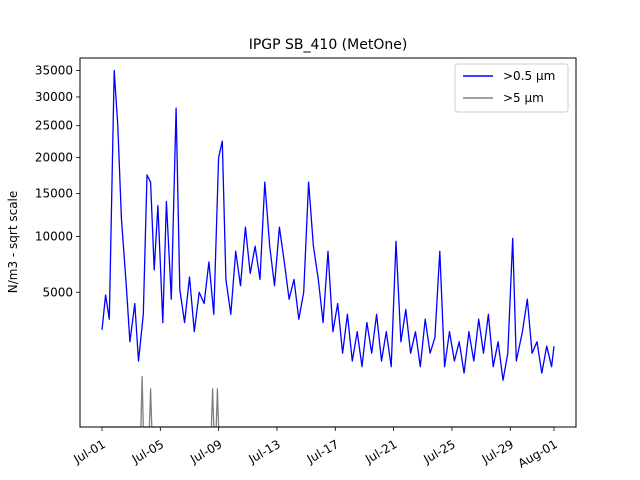  I want to click on y-tick-label: 5000, so click(57, 292).